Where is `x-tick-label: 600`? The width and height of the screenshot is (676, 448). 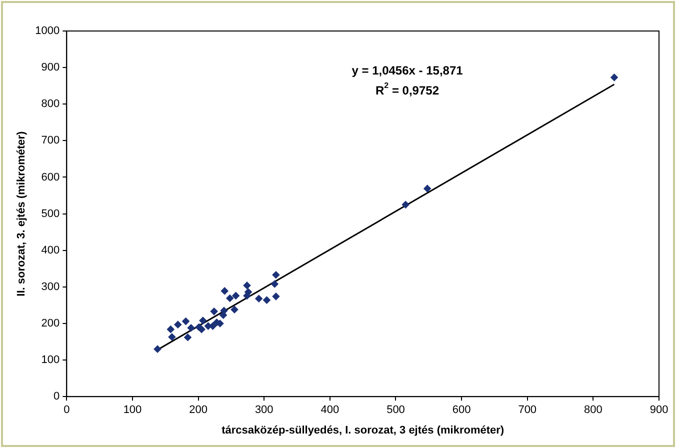
x-tick-label: 600 is located at coordinates (461, 410).